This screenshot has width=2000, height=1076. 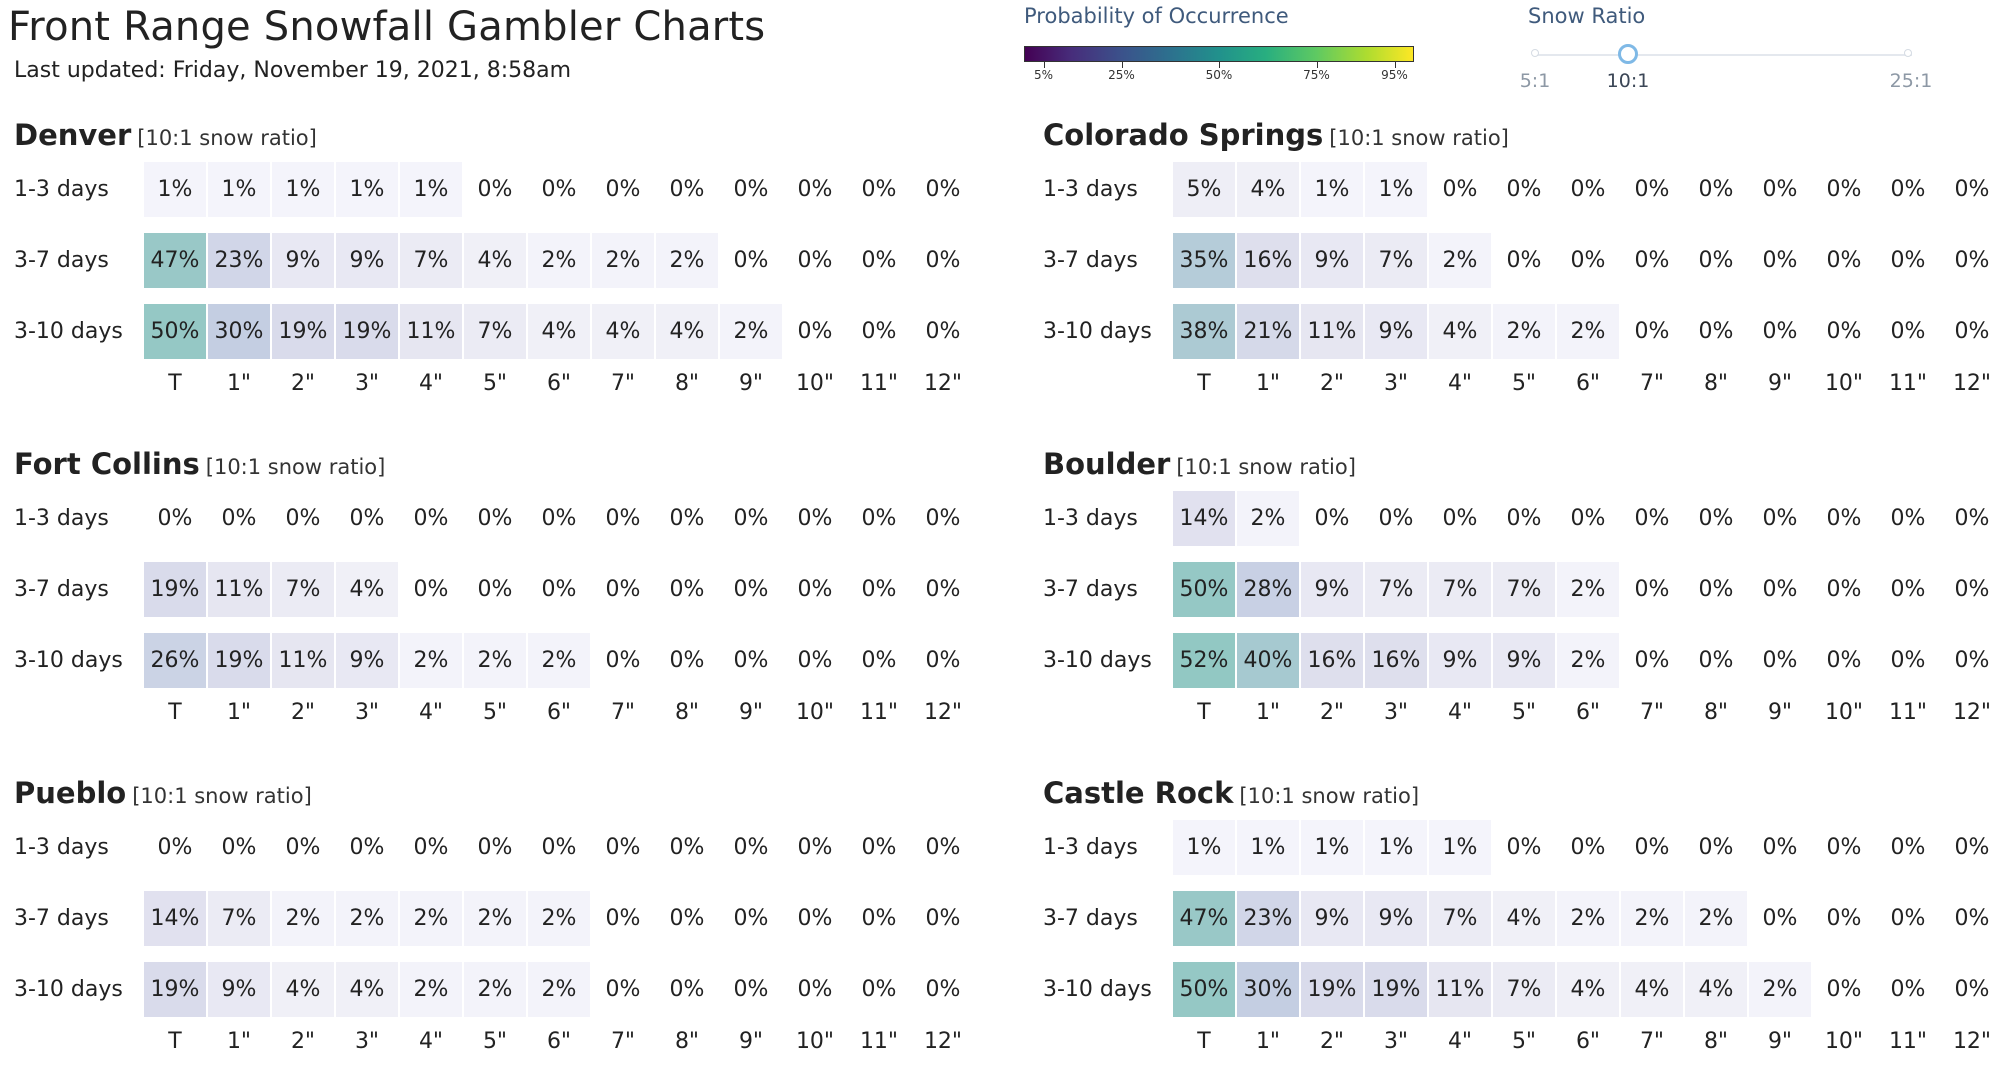 What do you see at coordinates (303, 1041) in the screenshot?
I see `snow-amount-label: 2"` at bounding box center [303, 1041].